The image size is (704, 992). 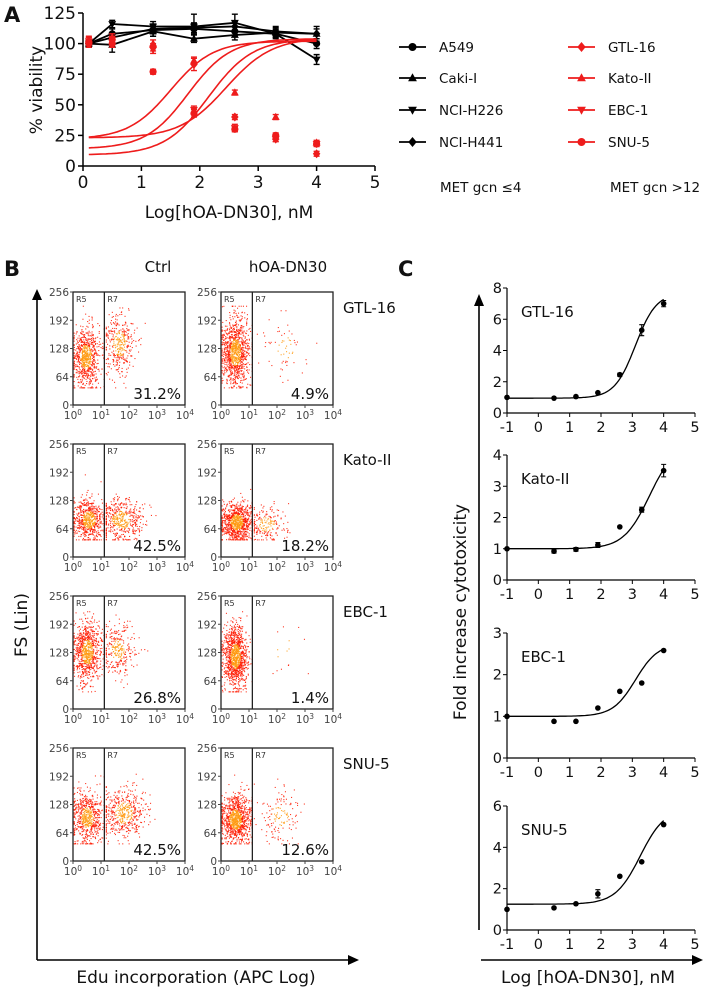 I want to click on x-tick-exponent: 1, so click(x=255, y=412).